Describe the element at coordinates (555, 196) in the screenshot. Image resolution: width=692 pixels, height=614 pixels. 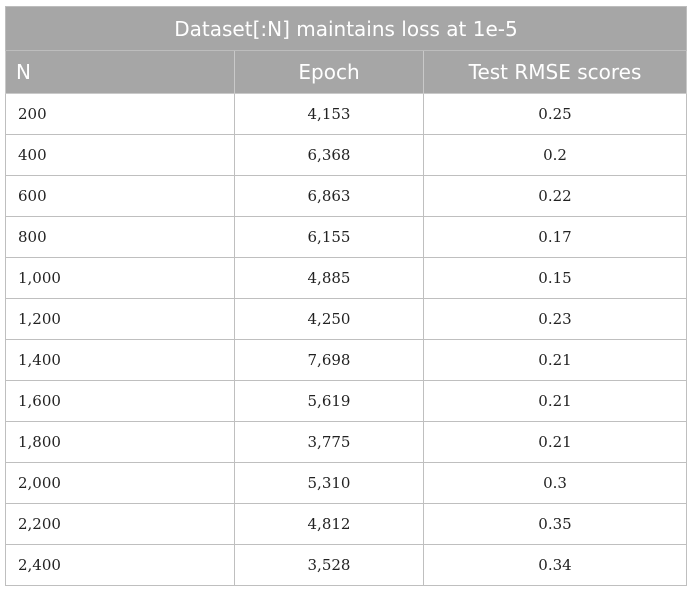
I see `cell-test-rmse: 0.22` at that location.